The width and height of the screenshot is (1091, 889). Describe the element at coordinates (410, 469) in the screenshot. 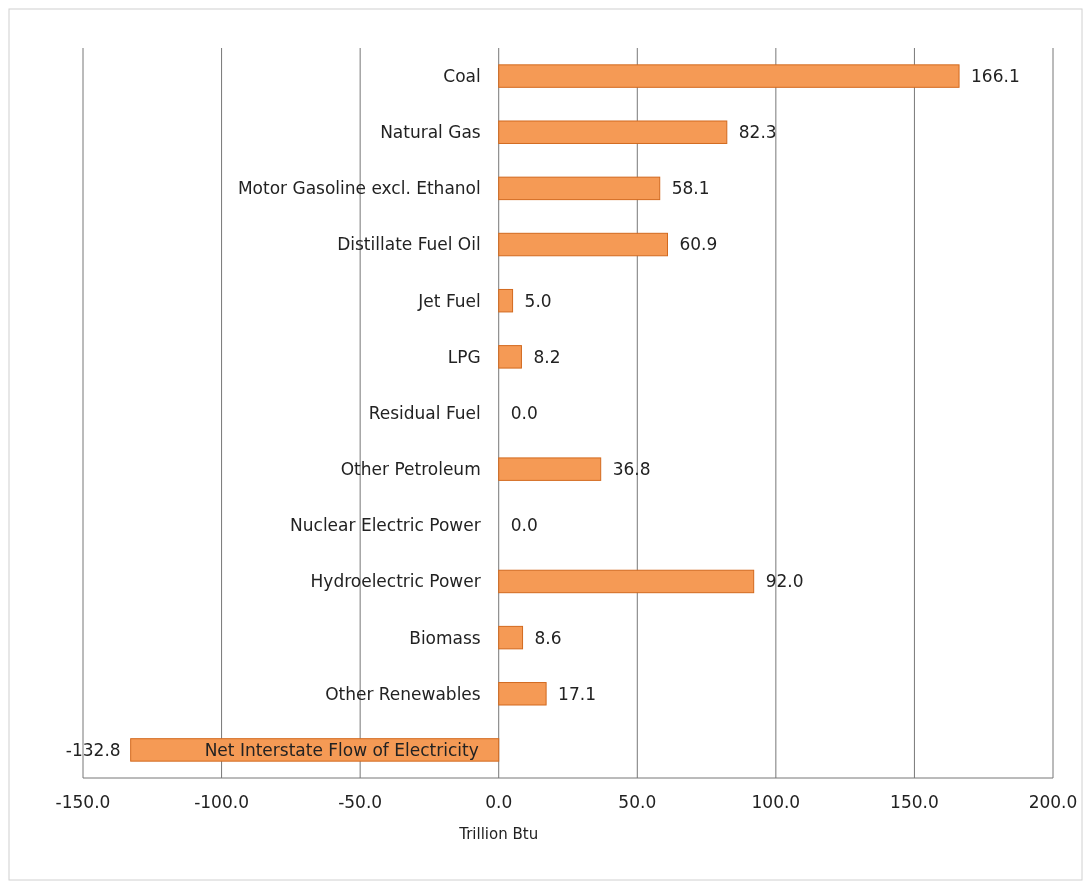

I see `y-tick-label: Other Petroleum` at that location.